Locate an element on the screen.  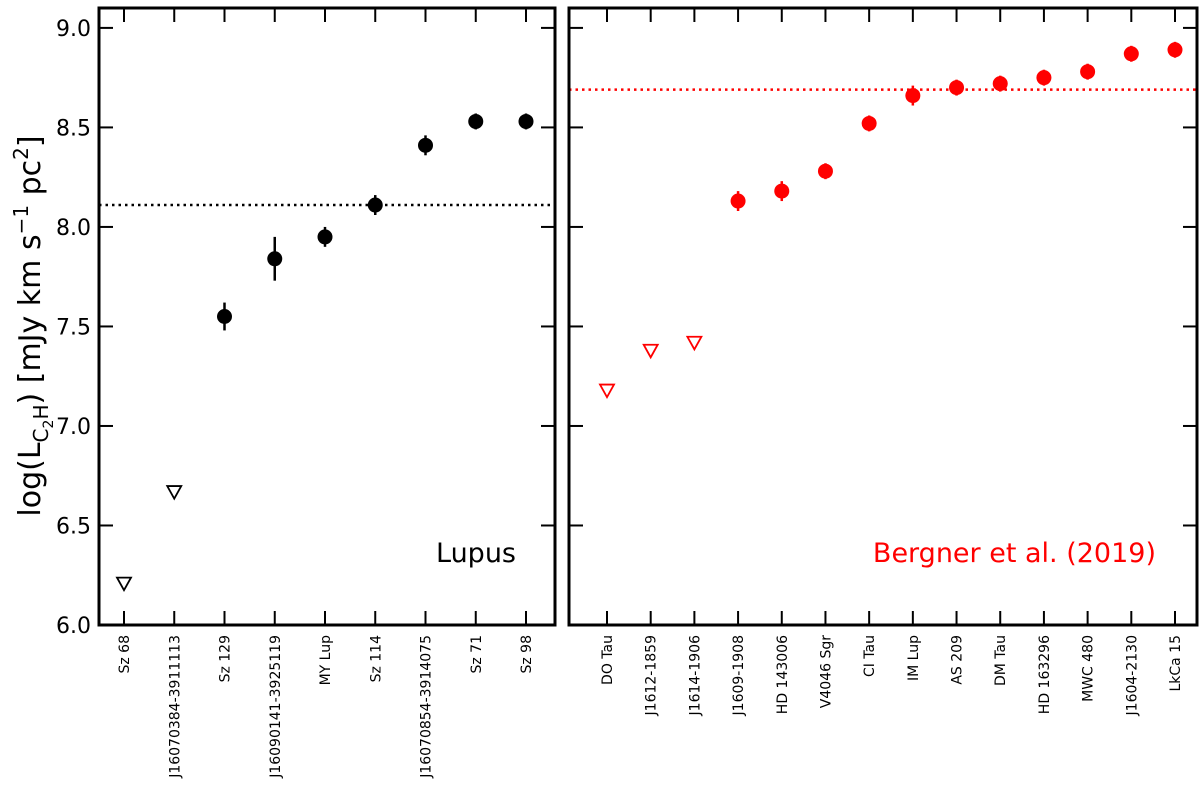
xtick-label: V4046 Sgr is located at coordinates (826, 671).